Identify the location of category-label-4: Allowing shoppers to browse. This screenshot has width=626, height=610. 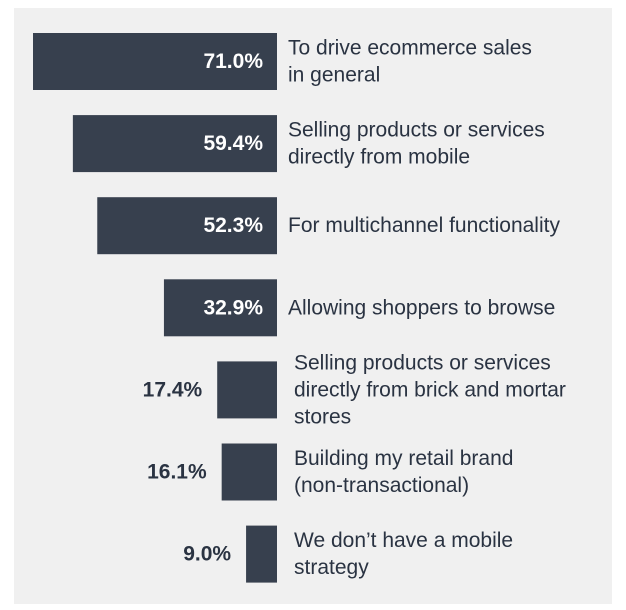
(421, 307).